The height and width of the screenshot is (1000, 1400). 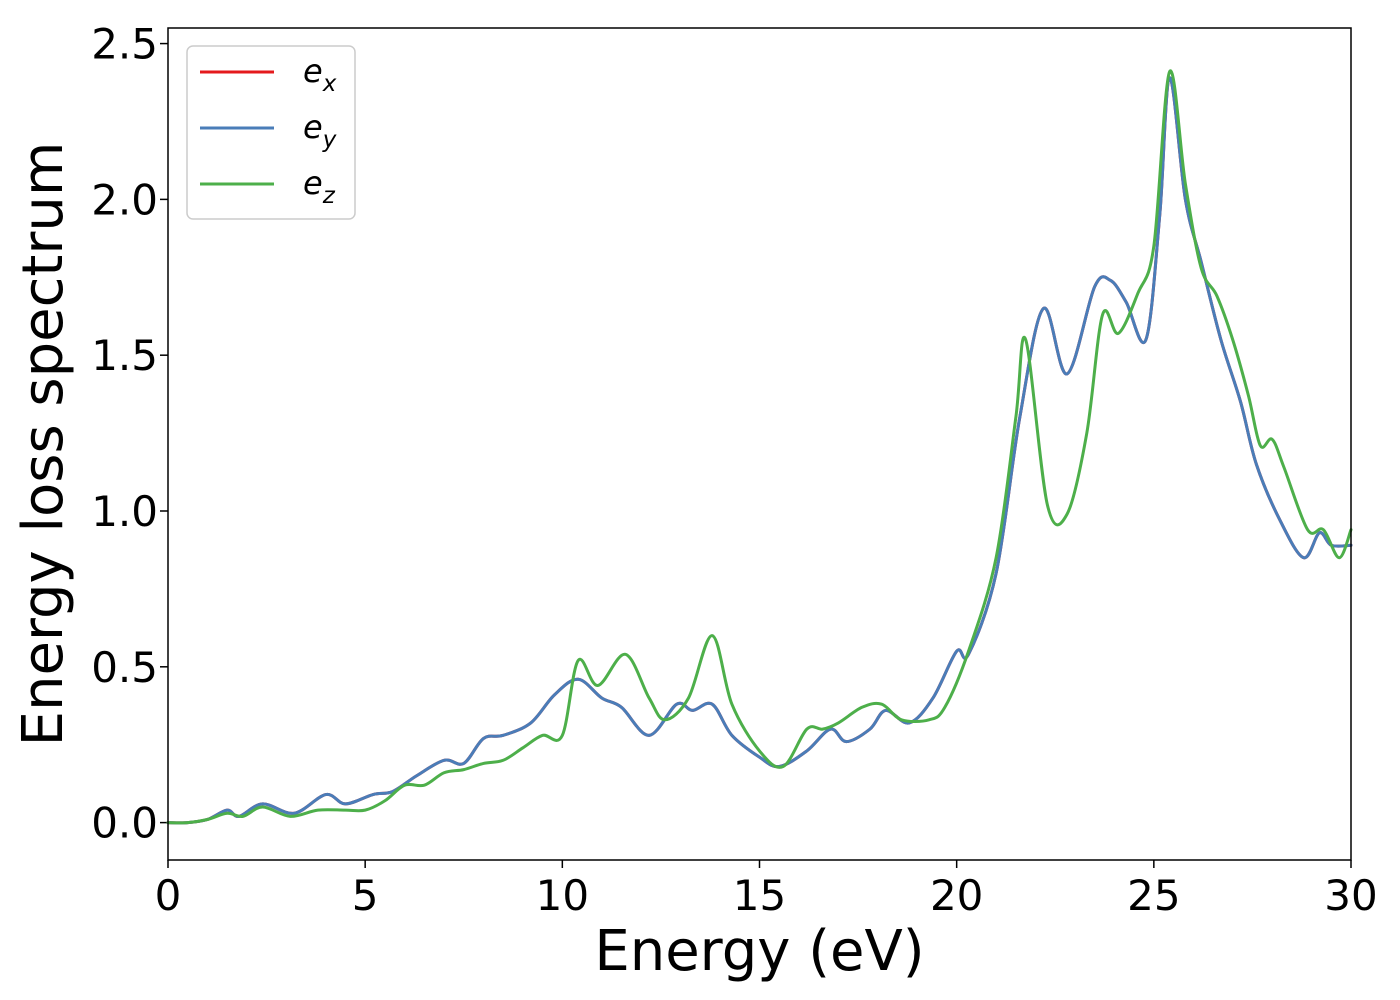 What do you see at coordinates (124, 199) in the screenshot?
I see `y-tick-label: 2.0` at bounding box center [124, 199].